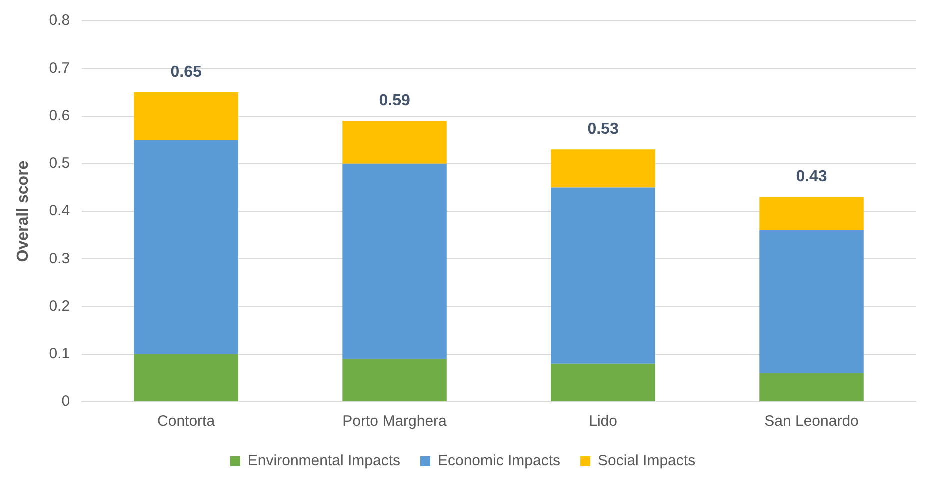 The height and width of the screenshot is (479, 936). Describe the element at coordinates (59, 259) in the screenshot. I see `y-tick-label: 0.3` at that location.